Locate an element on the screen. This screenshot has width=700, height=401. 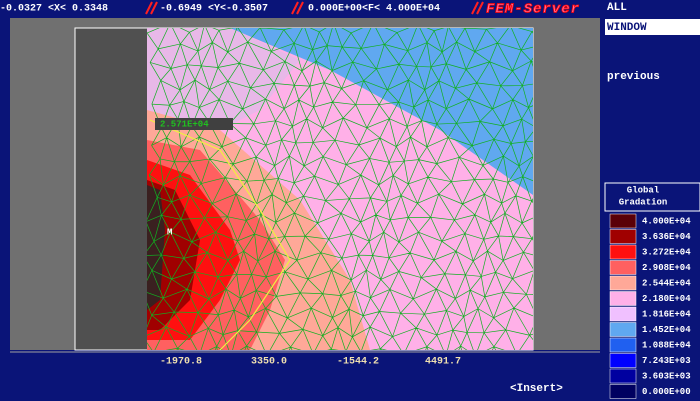
legend-label: 2.180E+04 is located at coordinates (666, 299).